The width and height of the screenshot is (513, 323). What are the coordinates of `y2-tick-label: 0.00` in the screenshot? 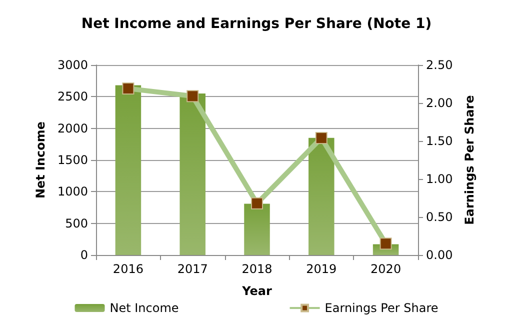 It's located at (439, 255).